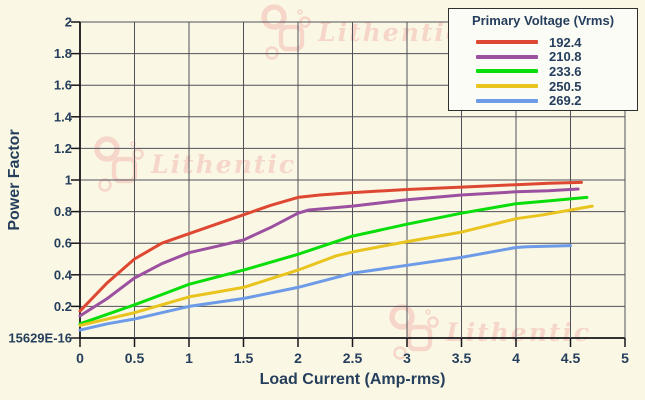  What do you see at coordinates (135, 358) in the screenshot?
I see `x-tick-label: 0.5` at bounding box center [135, 358].